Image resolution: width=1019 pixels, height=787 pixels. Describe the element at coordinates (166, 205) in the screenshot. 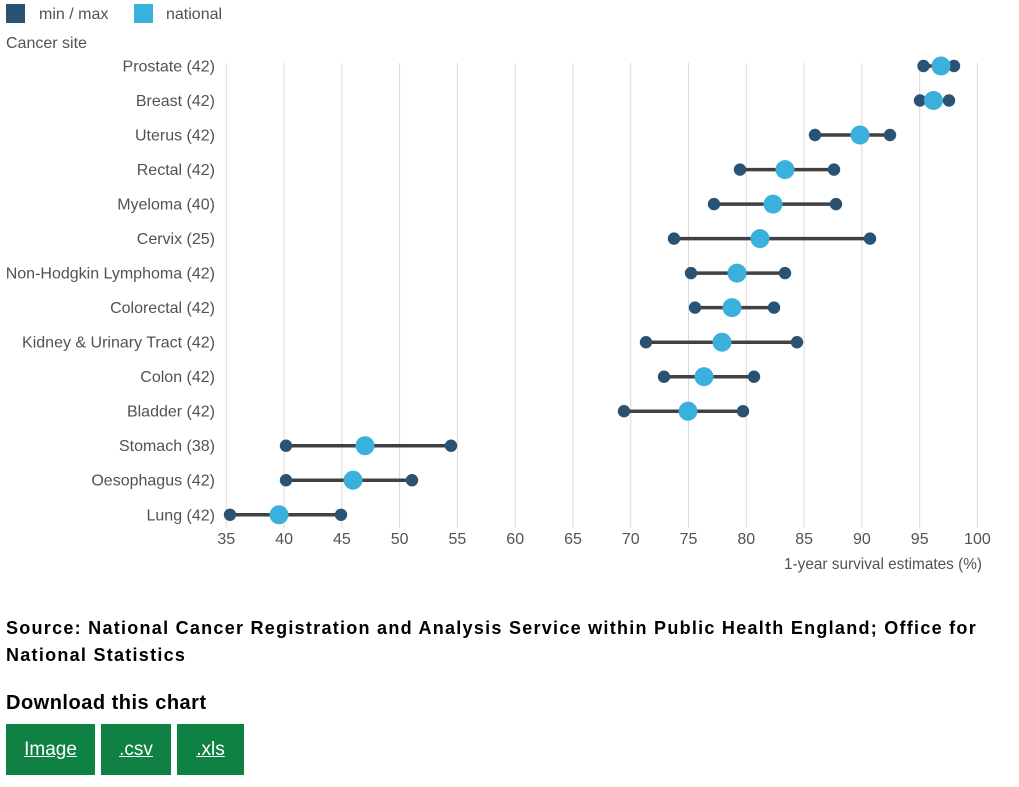

I see `svg-text: Myeloma (40)` at that location.